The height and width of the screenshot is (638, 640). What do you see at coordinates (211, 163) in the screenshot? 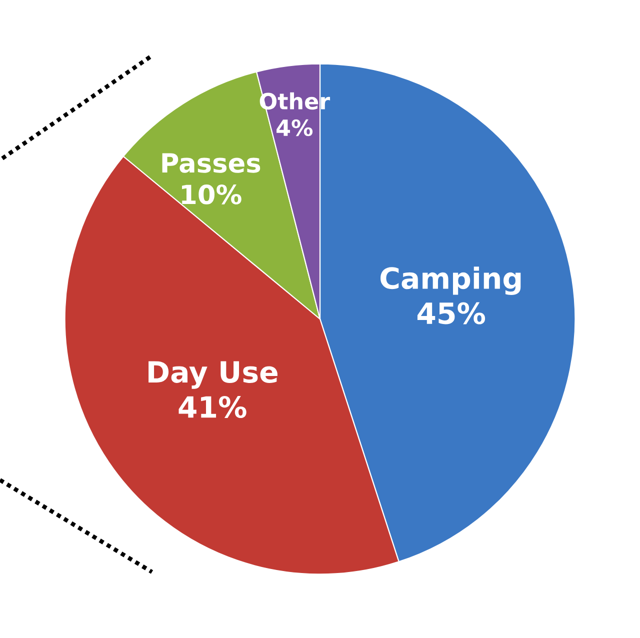
I see `slice-label: Passes` at bounding box center [211, 163].